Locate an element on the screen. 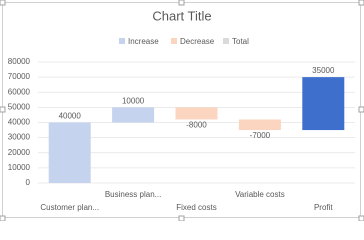  y-tick-label: 70000 is located at coordinates (19, 76).